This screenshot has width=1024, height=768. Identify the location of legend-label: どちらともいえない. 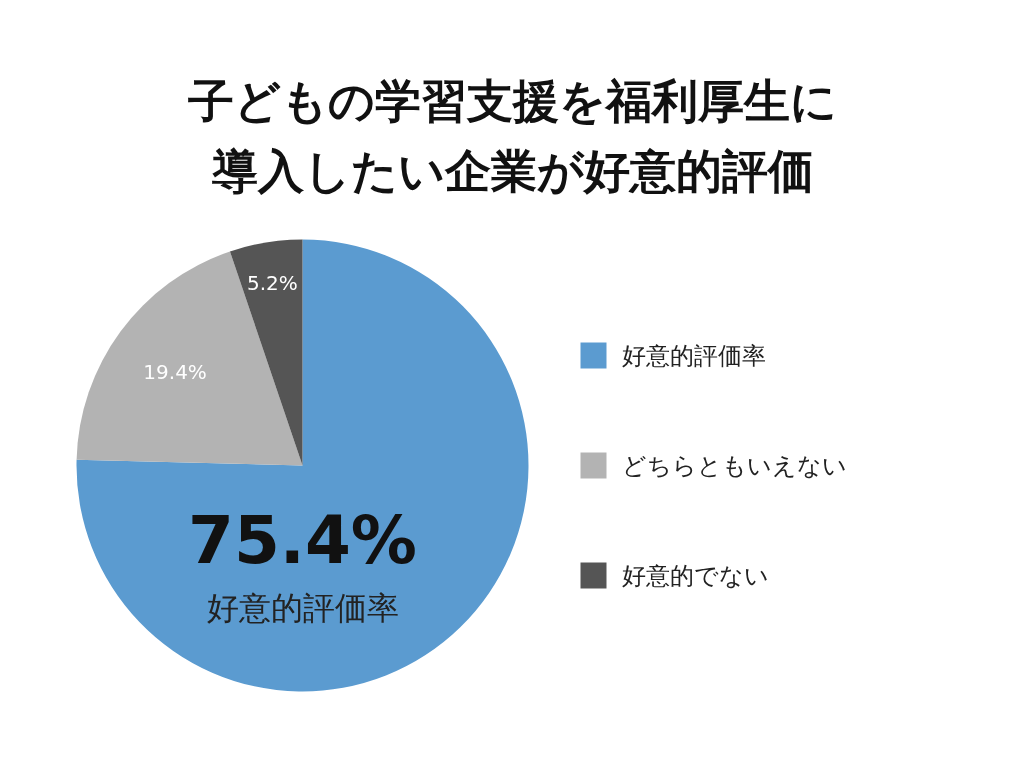
(734, 465).